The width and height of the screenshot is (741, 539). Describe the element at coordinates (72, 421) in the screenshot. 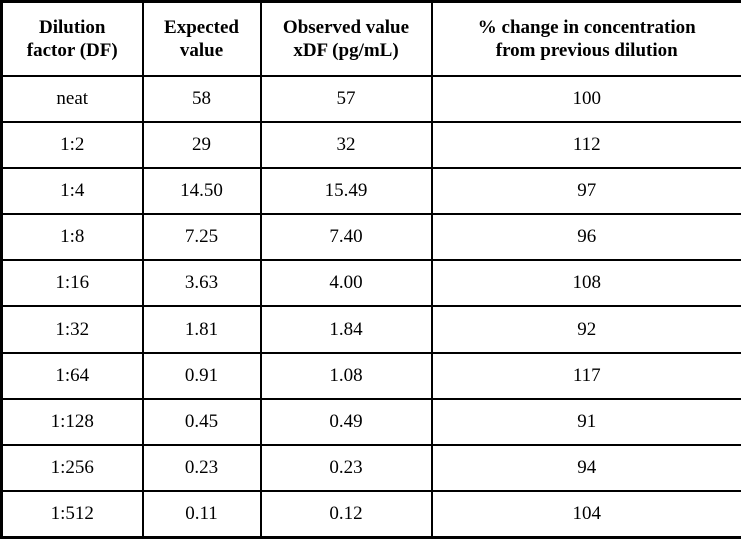

I see `table-cell: 1:128` at that location.